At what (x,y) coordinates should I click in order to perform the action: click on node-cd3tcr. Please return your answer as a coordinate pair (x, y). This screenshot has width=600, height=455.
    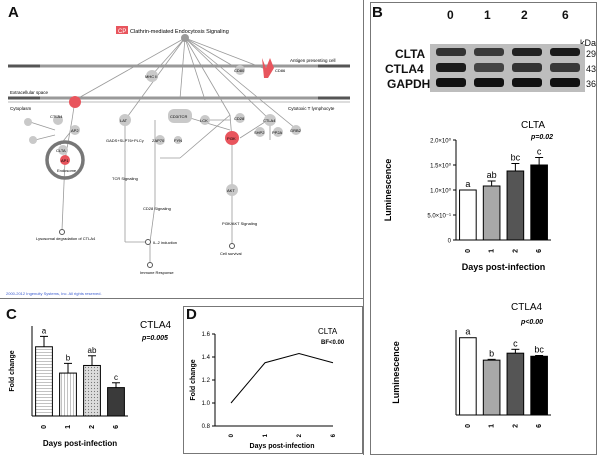
    Looking at the image, I should click on (180, 116).